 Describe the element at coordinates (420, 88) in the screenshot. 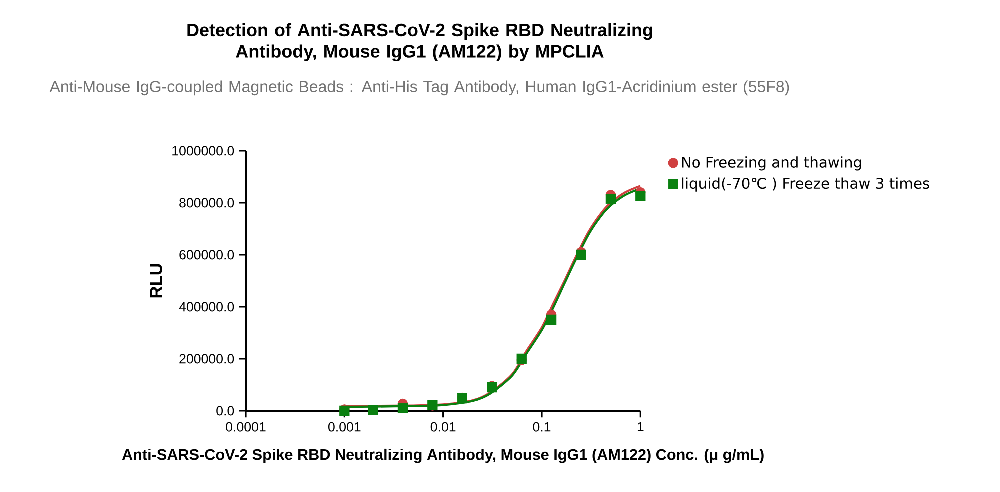

I see `chart-subtitle: Anti-Mouse IgG-coupled Magnetic Beads : Anti-His Tag Antibody, Human IgG1-Acridinium ester (55F8)` at that location.